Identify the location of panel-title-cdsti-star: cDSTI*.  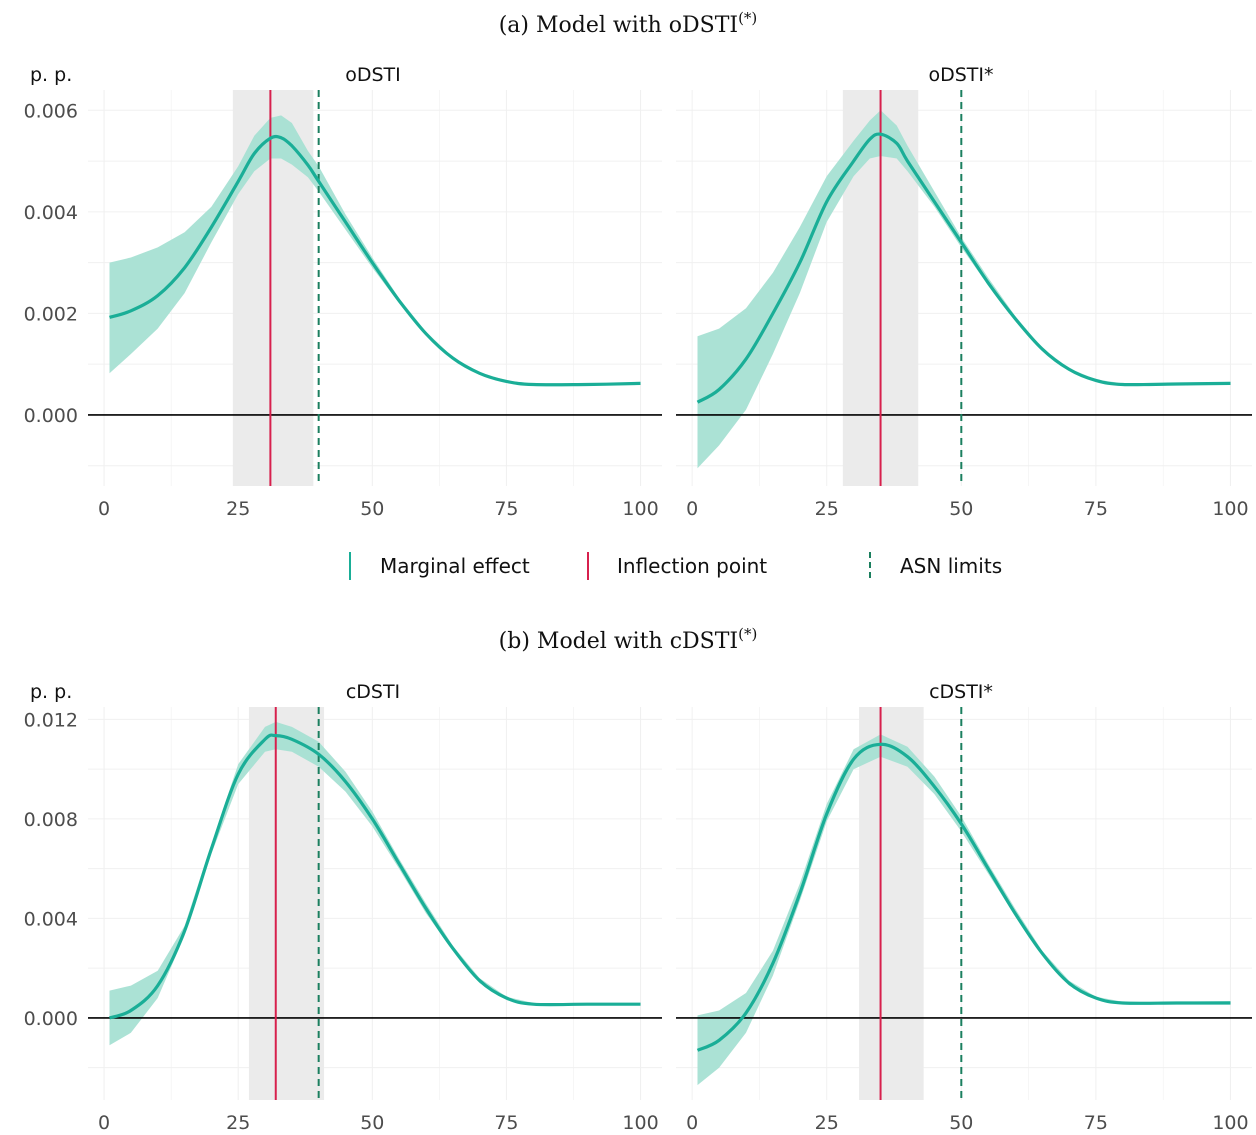
(961, 692).